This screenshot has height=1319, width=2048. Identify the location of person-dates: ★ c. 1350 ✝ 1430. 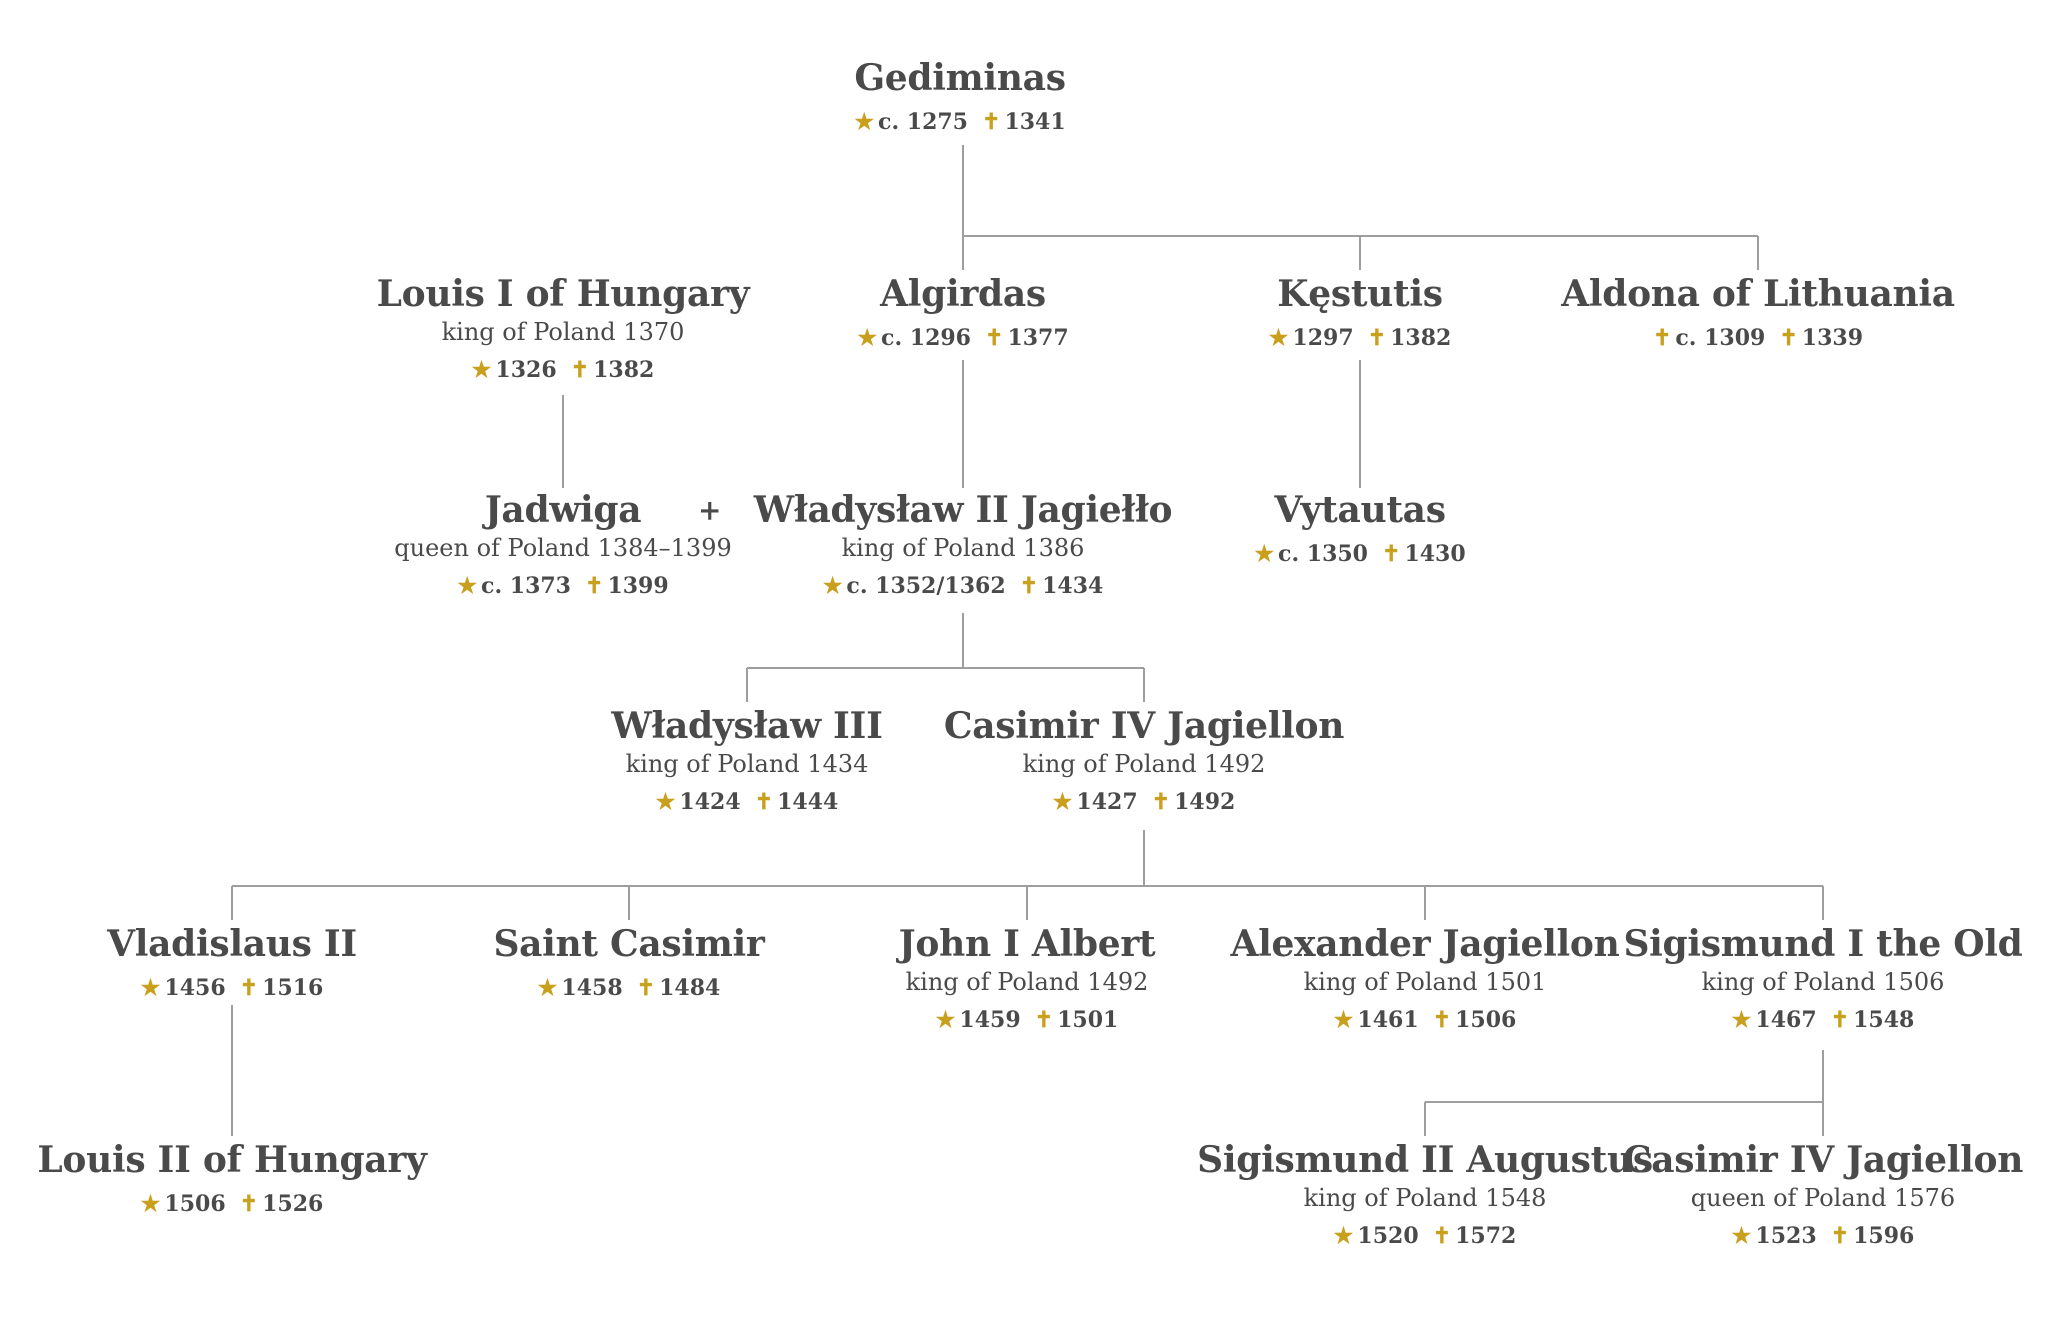
(1360, 554).